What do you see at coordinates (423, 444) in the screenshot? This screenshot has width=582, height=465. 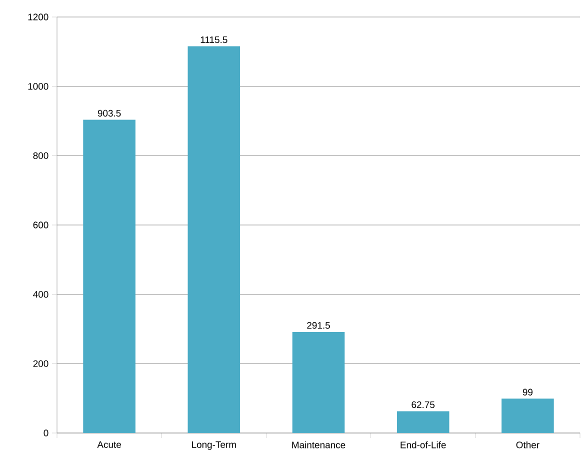 I see `x-tick-label: End-of-Life` at bounding box center [423, 444].